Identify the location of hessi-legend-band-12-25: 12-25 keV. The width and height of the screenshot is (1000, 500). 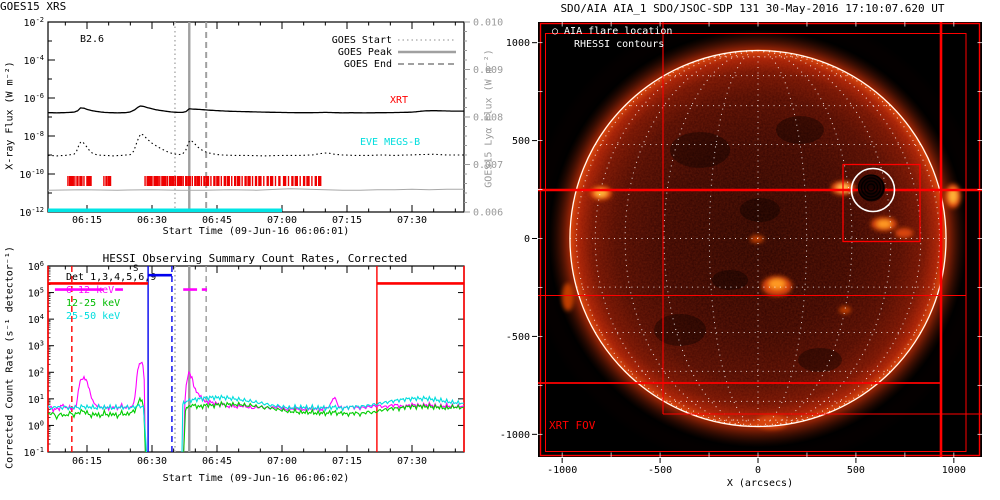
(93, 303).